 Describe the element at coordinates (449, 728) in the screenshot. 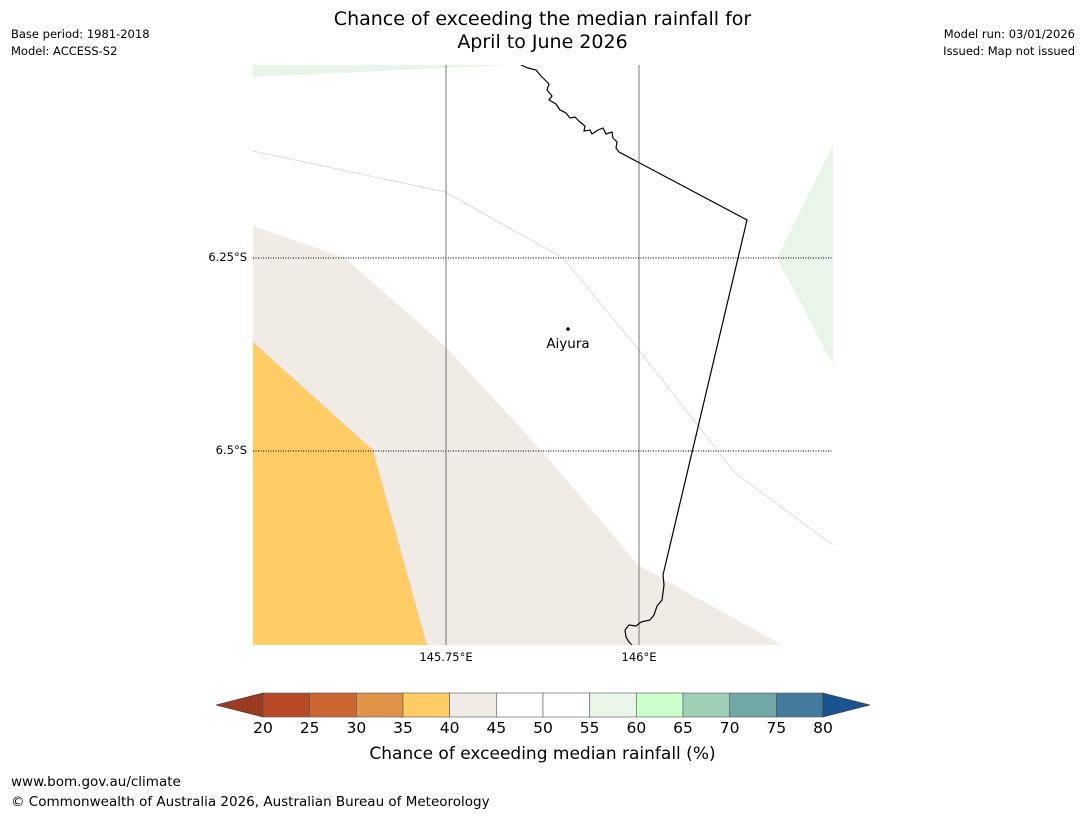

I see `colorbar-tick-label: 40` at that location.